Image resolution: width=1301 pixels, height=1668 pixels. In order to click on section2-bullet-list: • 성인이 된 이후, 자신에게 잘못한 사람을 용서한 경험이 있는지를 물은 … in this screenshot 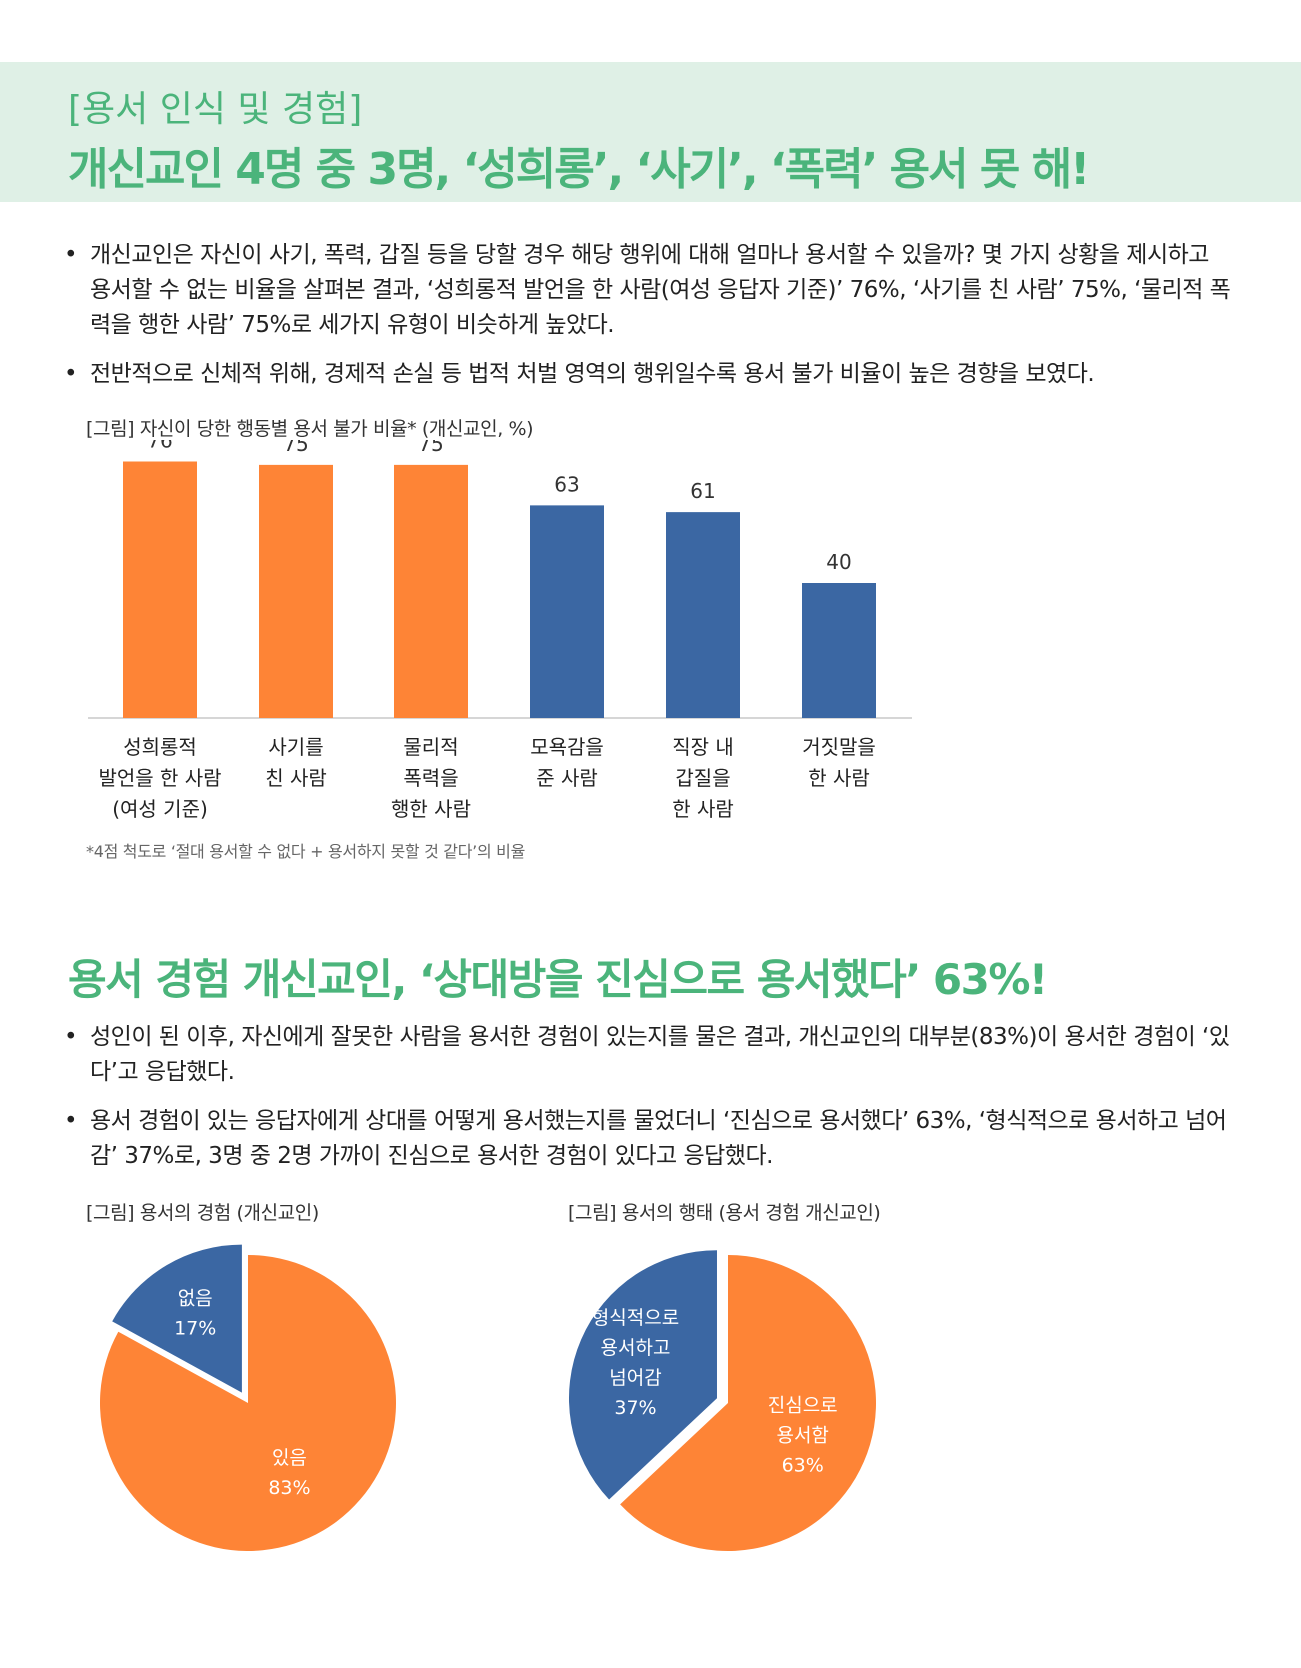, I will do `click(647, 1104)`.